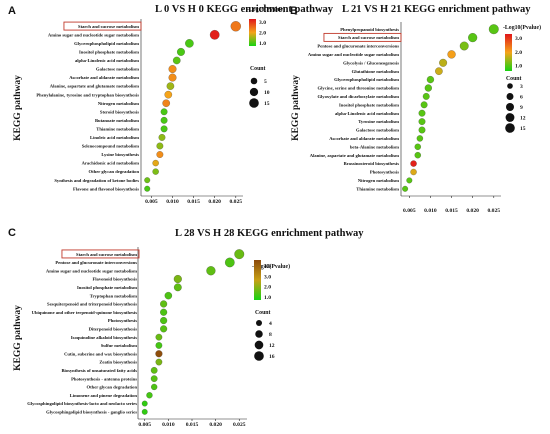 The image size is (550, 434). I want to click on category-label: Glyoxylate and dicarboxylate metabolism, so click(358, 96).